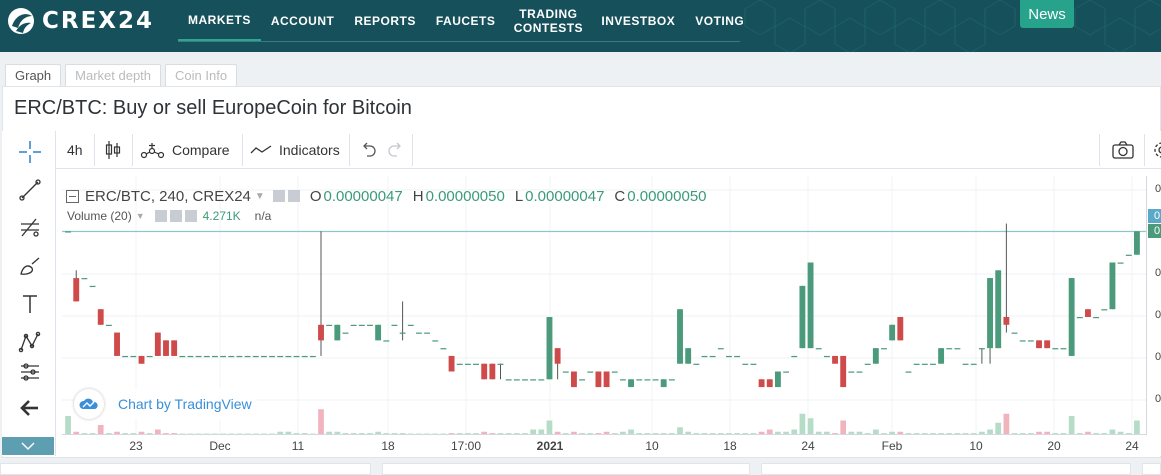 This screenshot has height=475, width=1161. I want to click on back-arrow-icon, so click(30, 408).